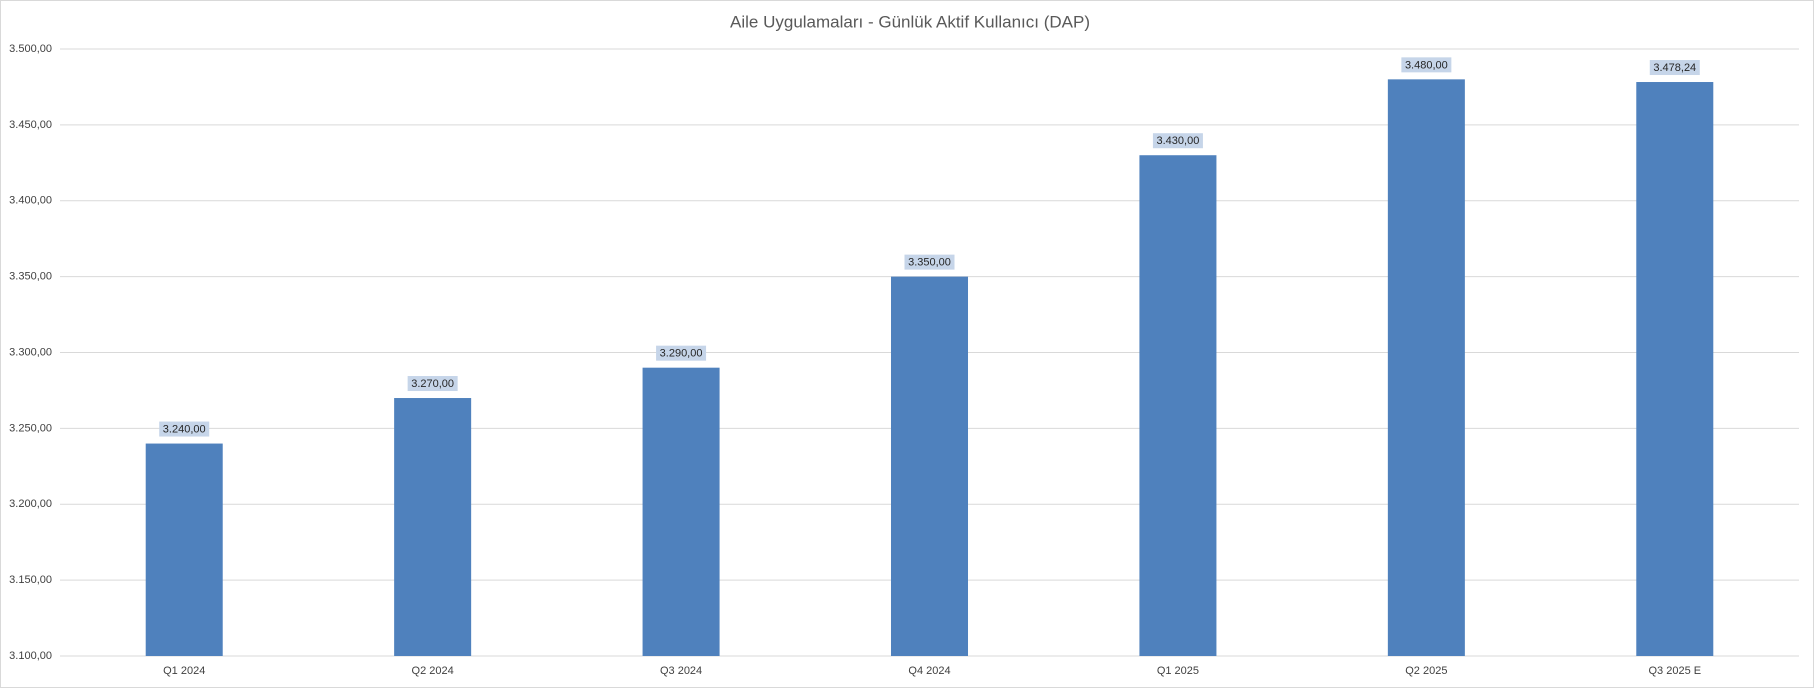 The width and height of the screenshot is (1814, 693). What do you see at coordinates (30, 49) in the screenshot?
I see `y-tick-label: 3.500,00` at bounding box center [30, 49].